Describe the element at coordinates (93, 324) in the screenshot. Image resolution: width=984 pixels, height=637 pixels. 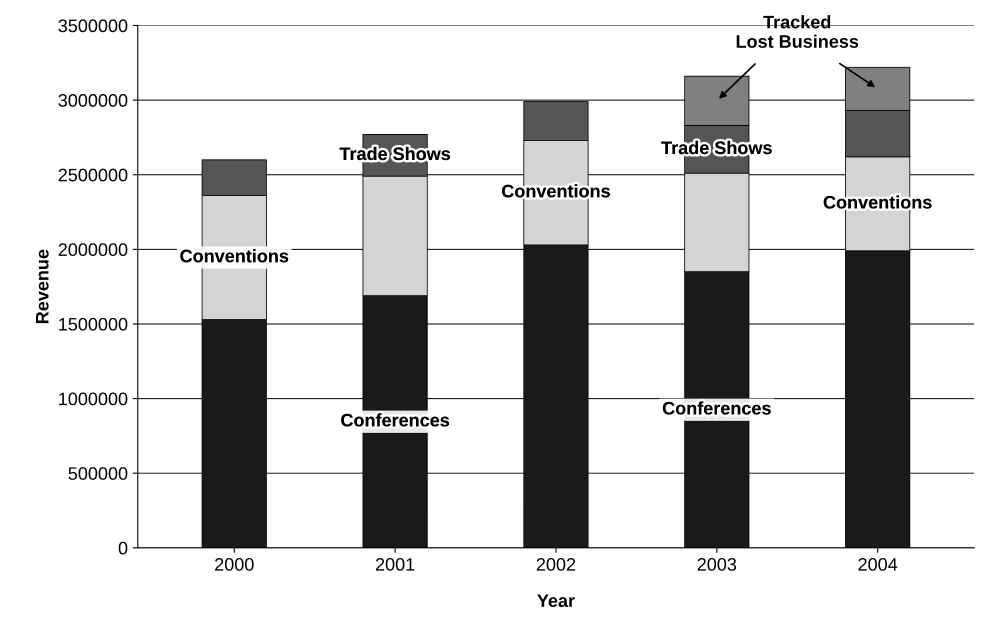
I see `y-tick-label: 1500000` at that location.